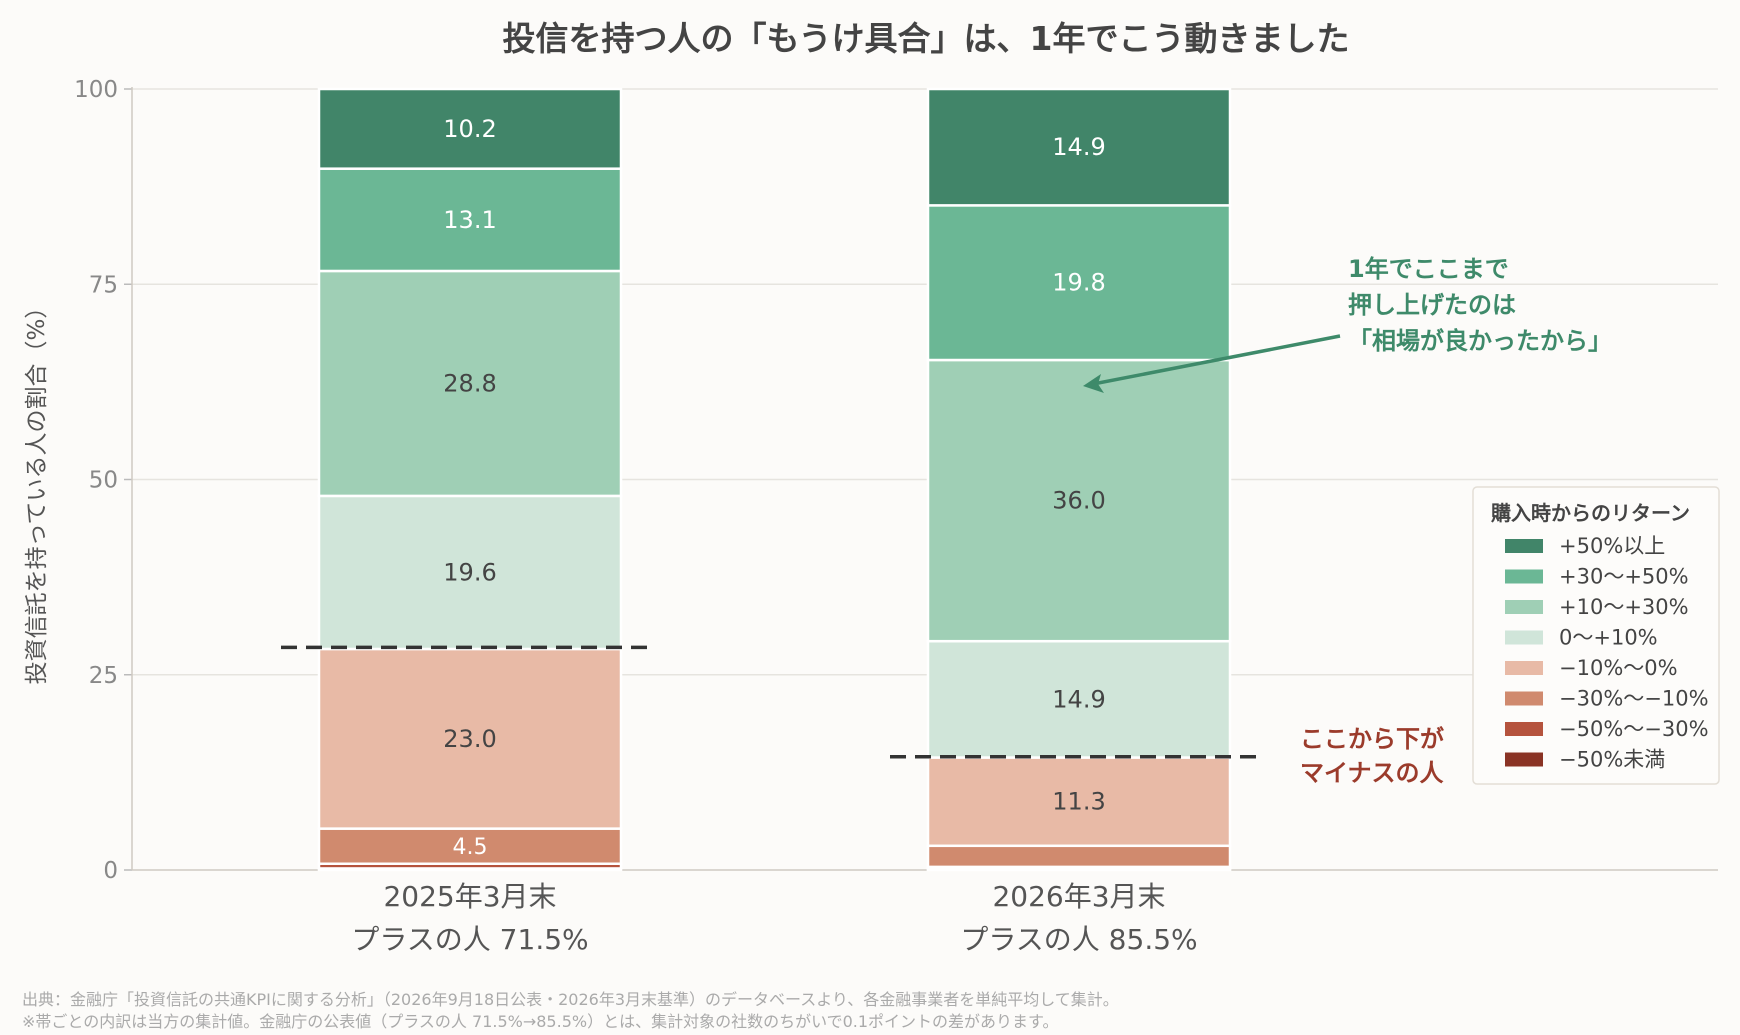 This screenshot has height=1035, width=1740. I want to click on legend-label: −50%未満, so click(1612, 760).